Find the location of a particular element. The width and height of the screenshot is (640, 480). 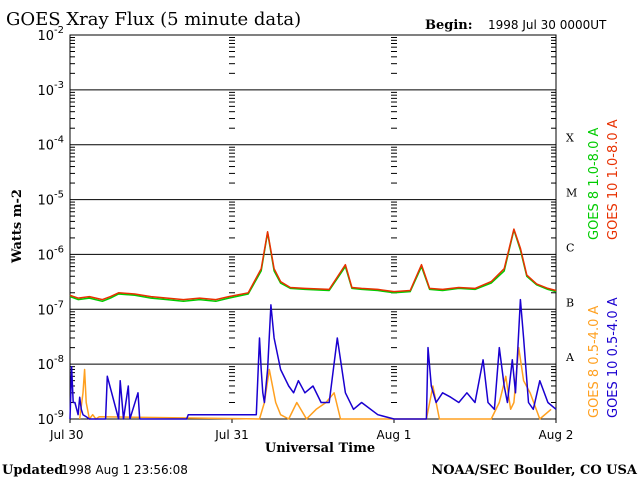

flare-class-labels: X M C B A is located at coordinates (571, 248).